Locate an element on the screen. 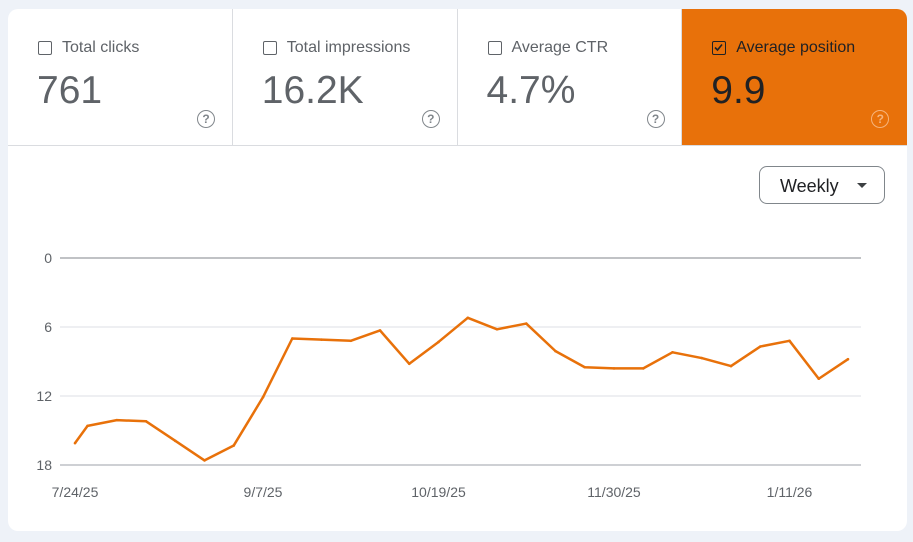 The height and width of the screenshot is (542, 913). metric-value: 16.2K is located at coordinates (312, 90).